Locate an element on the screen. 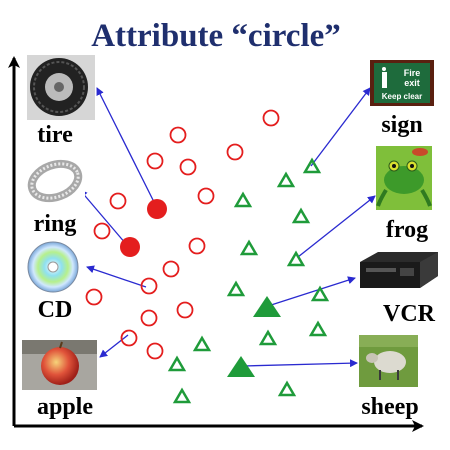  tire-image is located at coordinates (61, 87).